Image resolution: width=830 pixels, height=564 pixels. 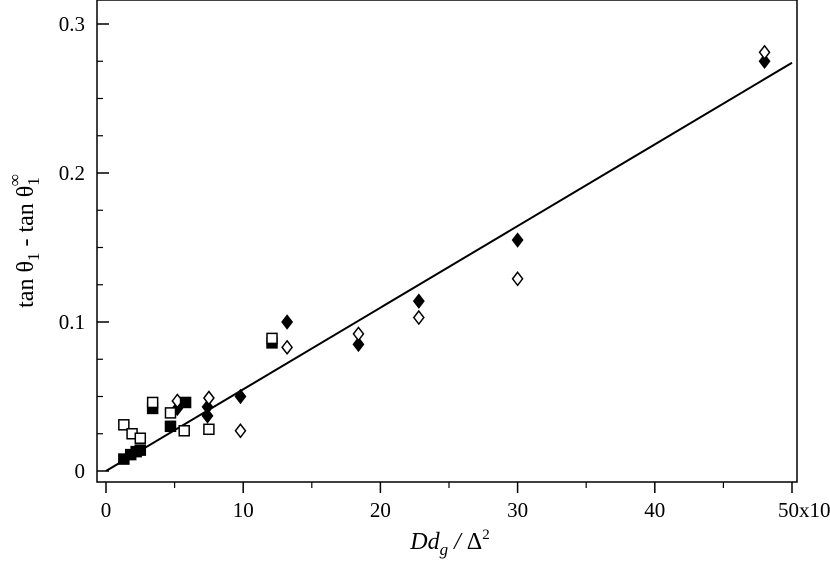 I want to click on x-tick-label: 20, so click(x=380, y=510).